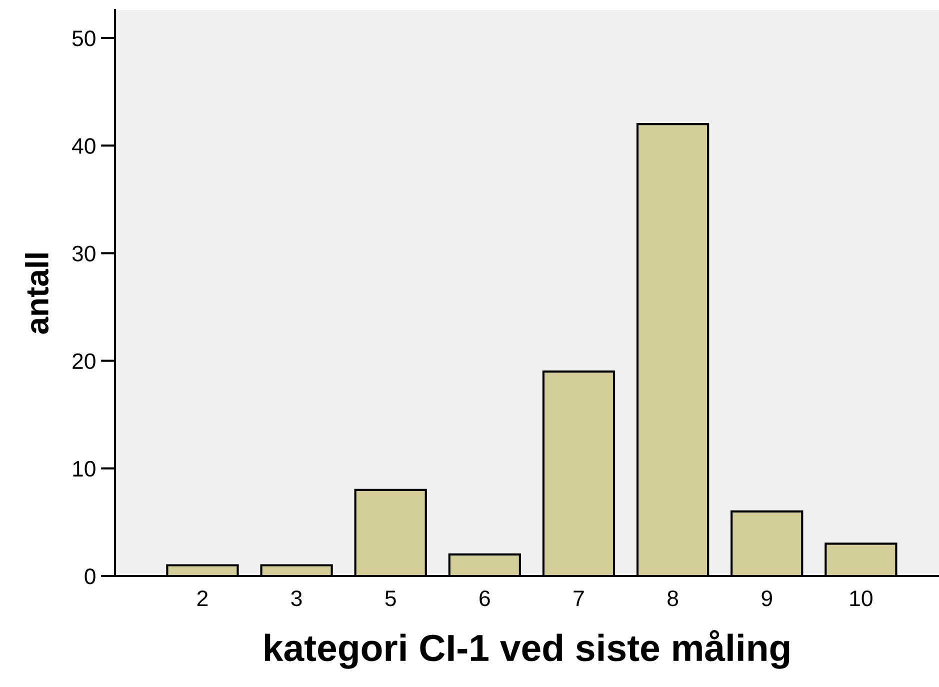 This screenshot has width=939, height=687. I want to click on x-tick-label: 2, so click(202, 598).